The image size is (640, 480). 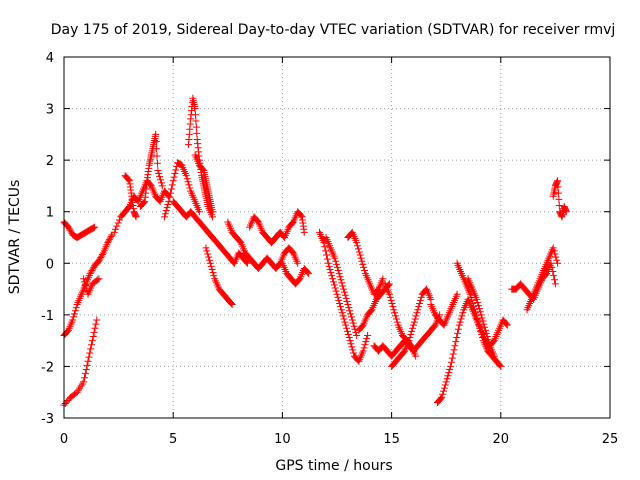 What do you see at coordinates (282, 439) in the screenshot?
I see `x-tick-label: 10` at bounding box center [282, 439].